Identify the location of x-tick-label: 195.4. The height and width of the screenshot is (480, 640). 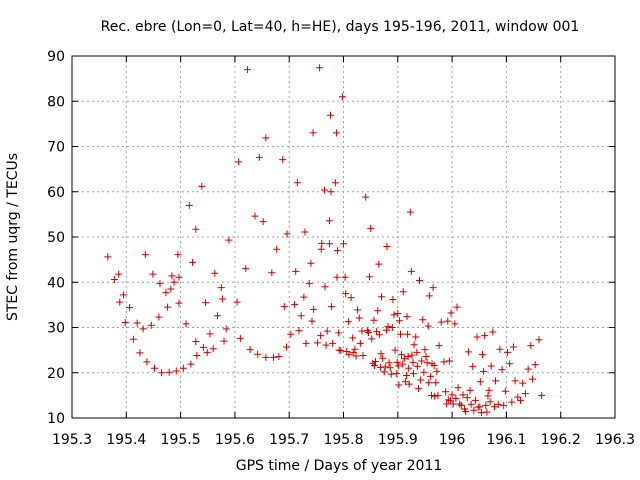
(126, 440).